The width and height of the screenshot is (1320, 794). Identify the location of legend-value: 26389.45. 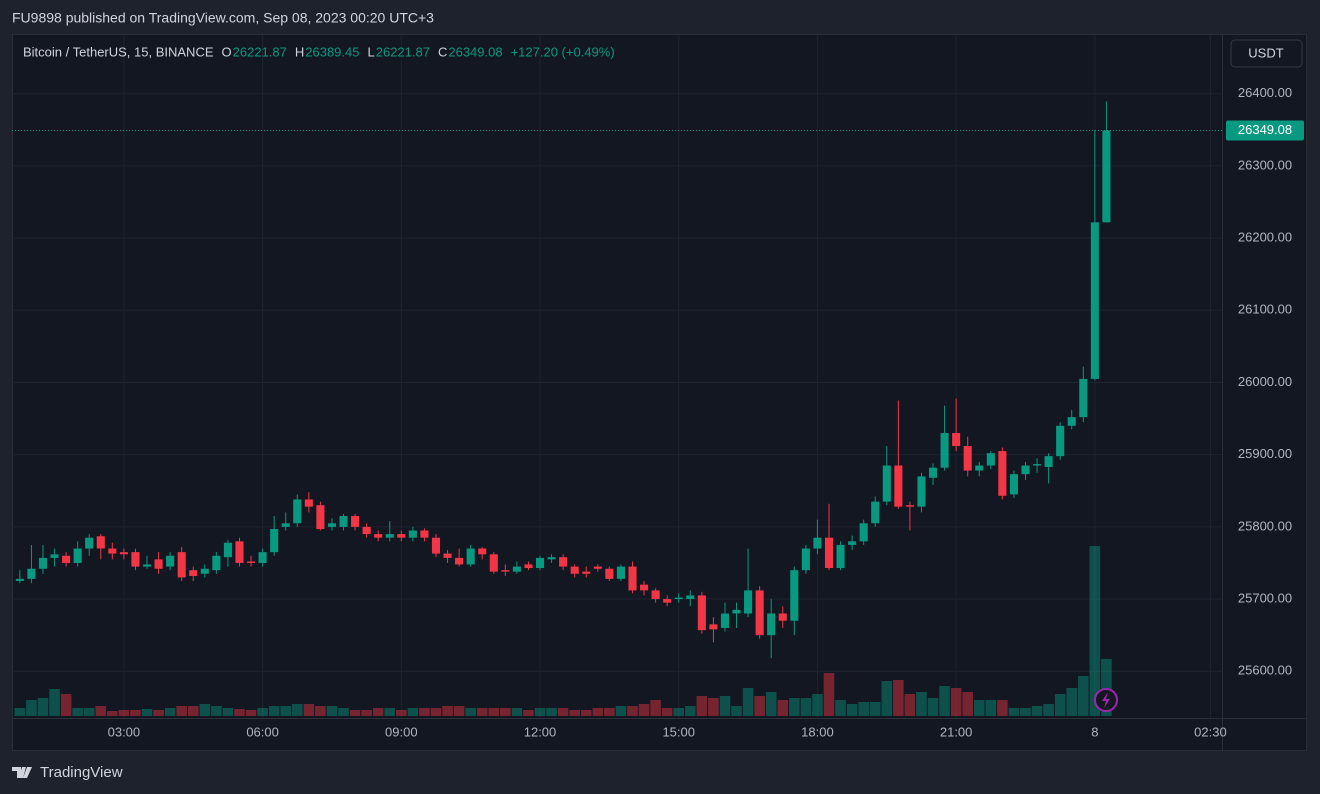
(332, 51).